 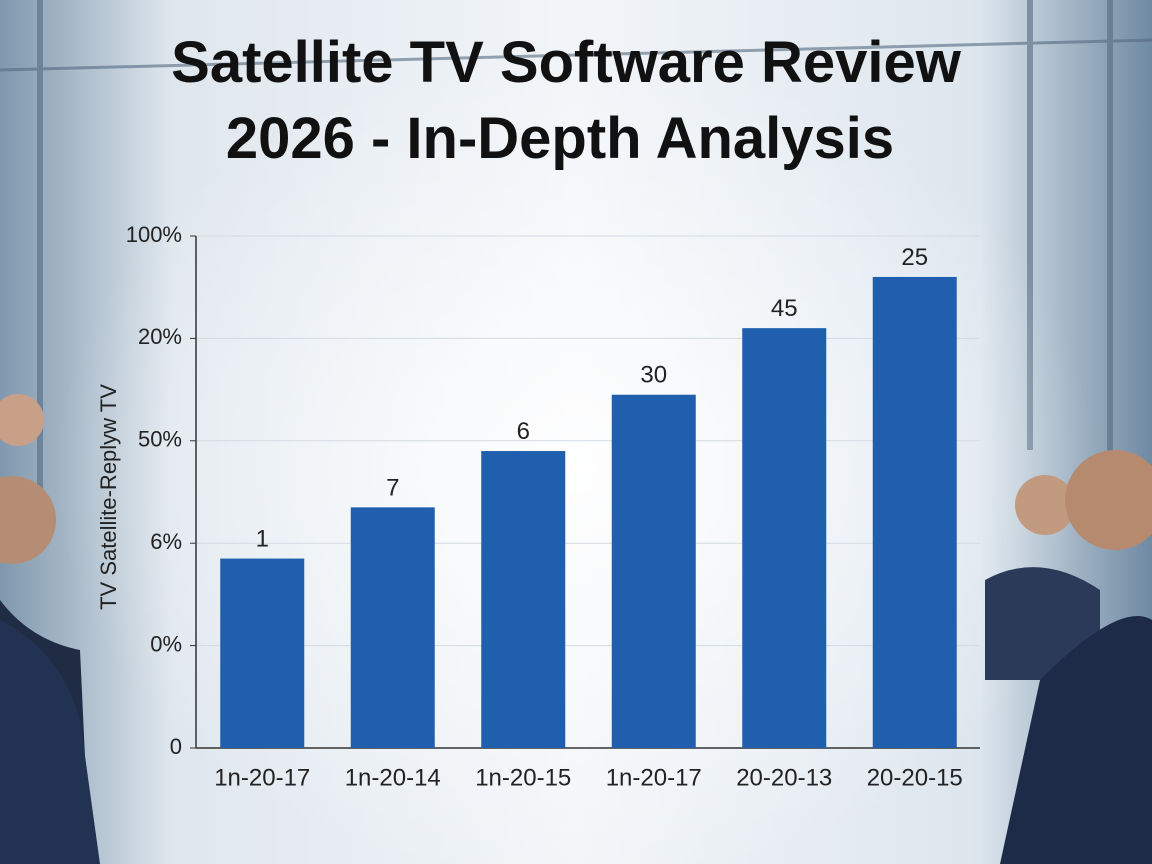 What do you see at coordinates (914, 257) in the screenshot?
I see `data-label: 25` at bounding box center [914, 257].